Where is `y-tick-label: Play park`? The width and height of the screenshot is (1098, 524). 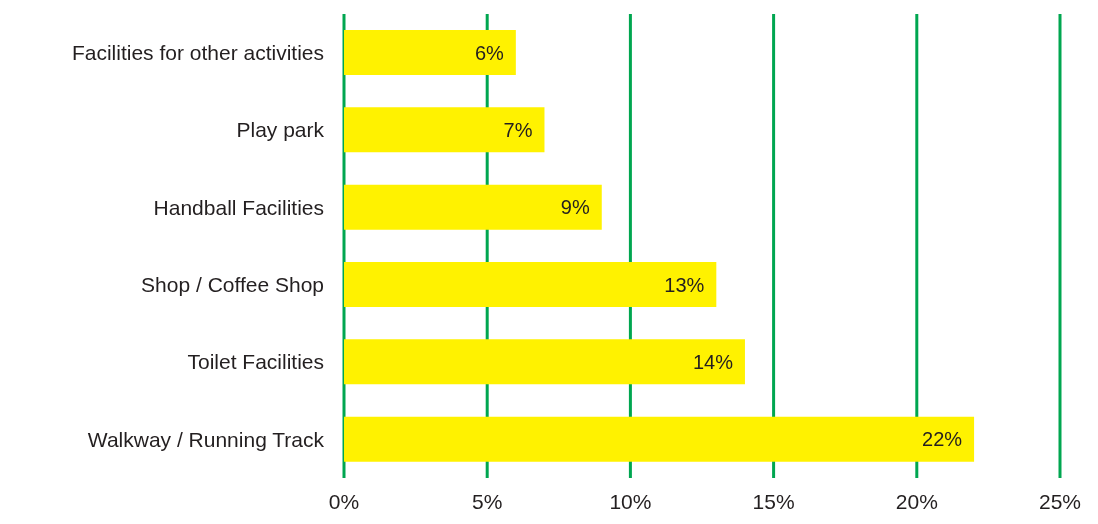
y-tick-label: Play park is located at coordinates (280, 130).